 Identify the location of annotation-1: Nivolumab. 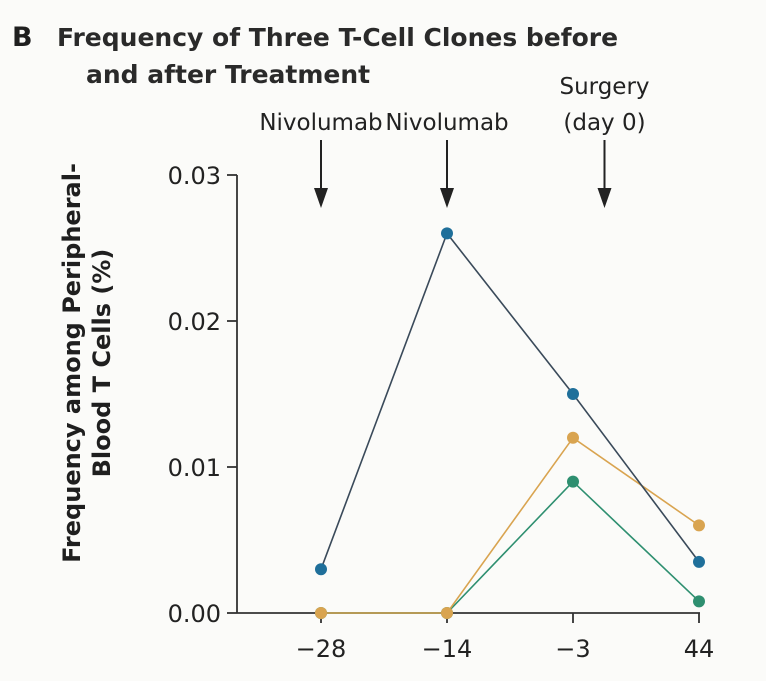
(447, 159).